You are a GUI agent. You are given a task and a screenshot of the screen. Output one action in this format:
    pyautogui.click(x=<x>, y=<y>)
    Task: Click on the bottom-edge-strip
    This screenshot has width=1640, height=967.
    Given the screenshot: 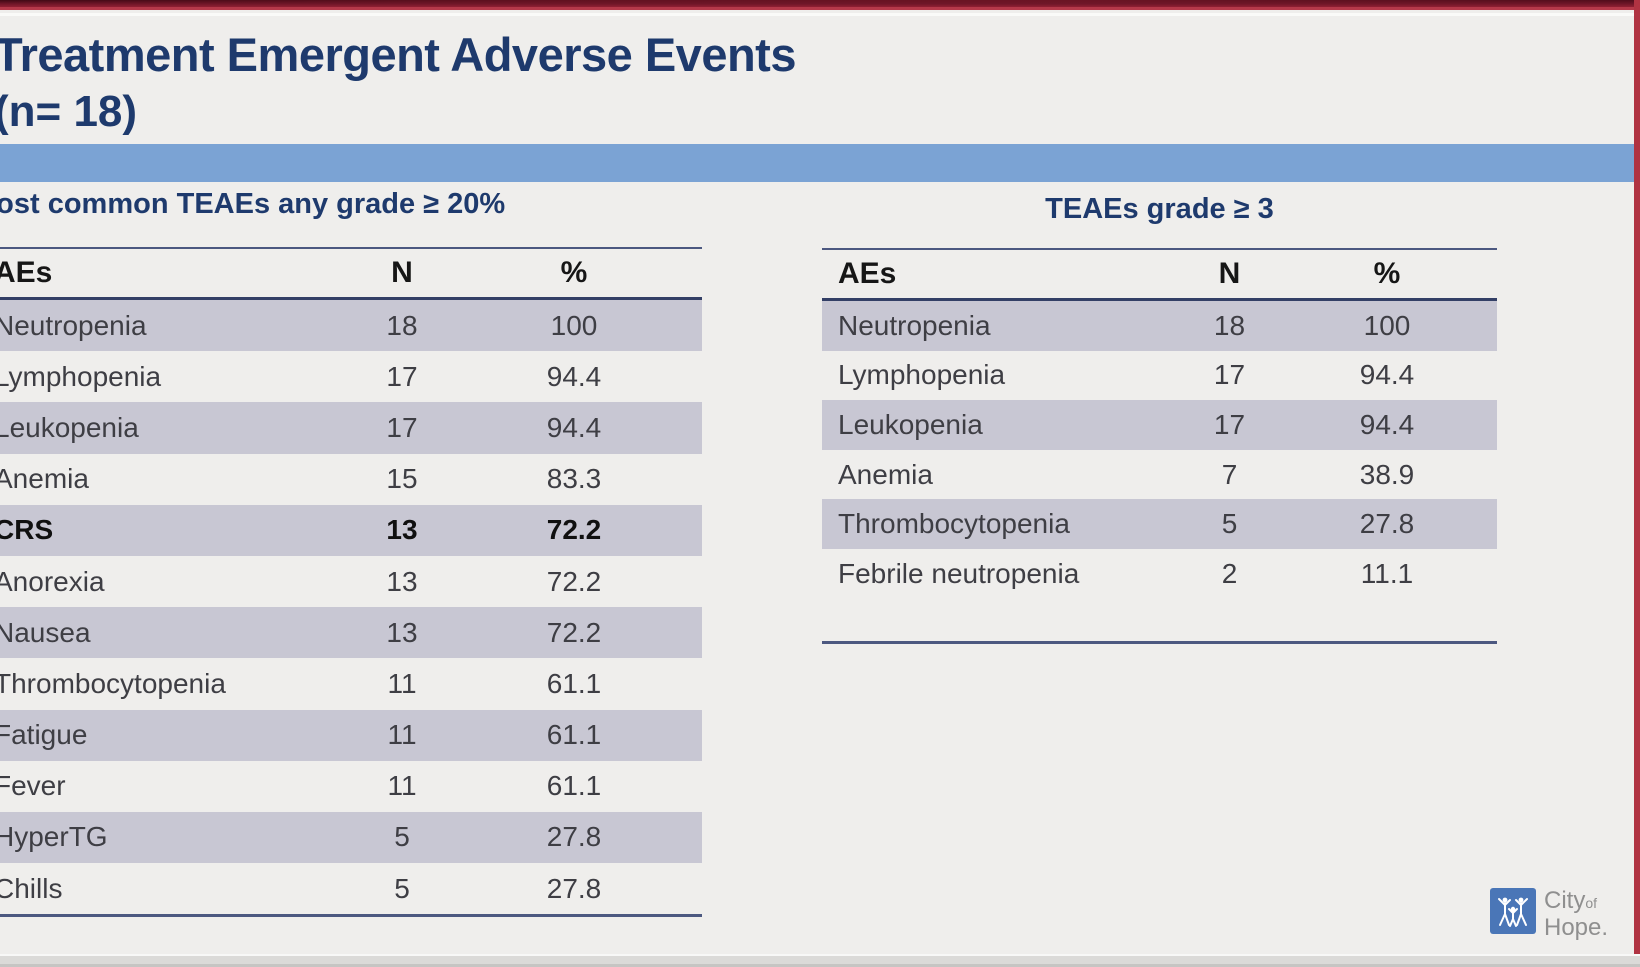 What is the action you would take?
    pyautogui.click(x=820, y=960)
    